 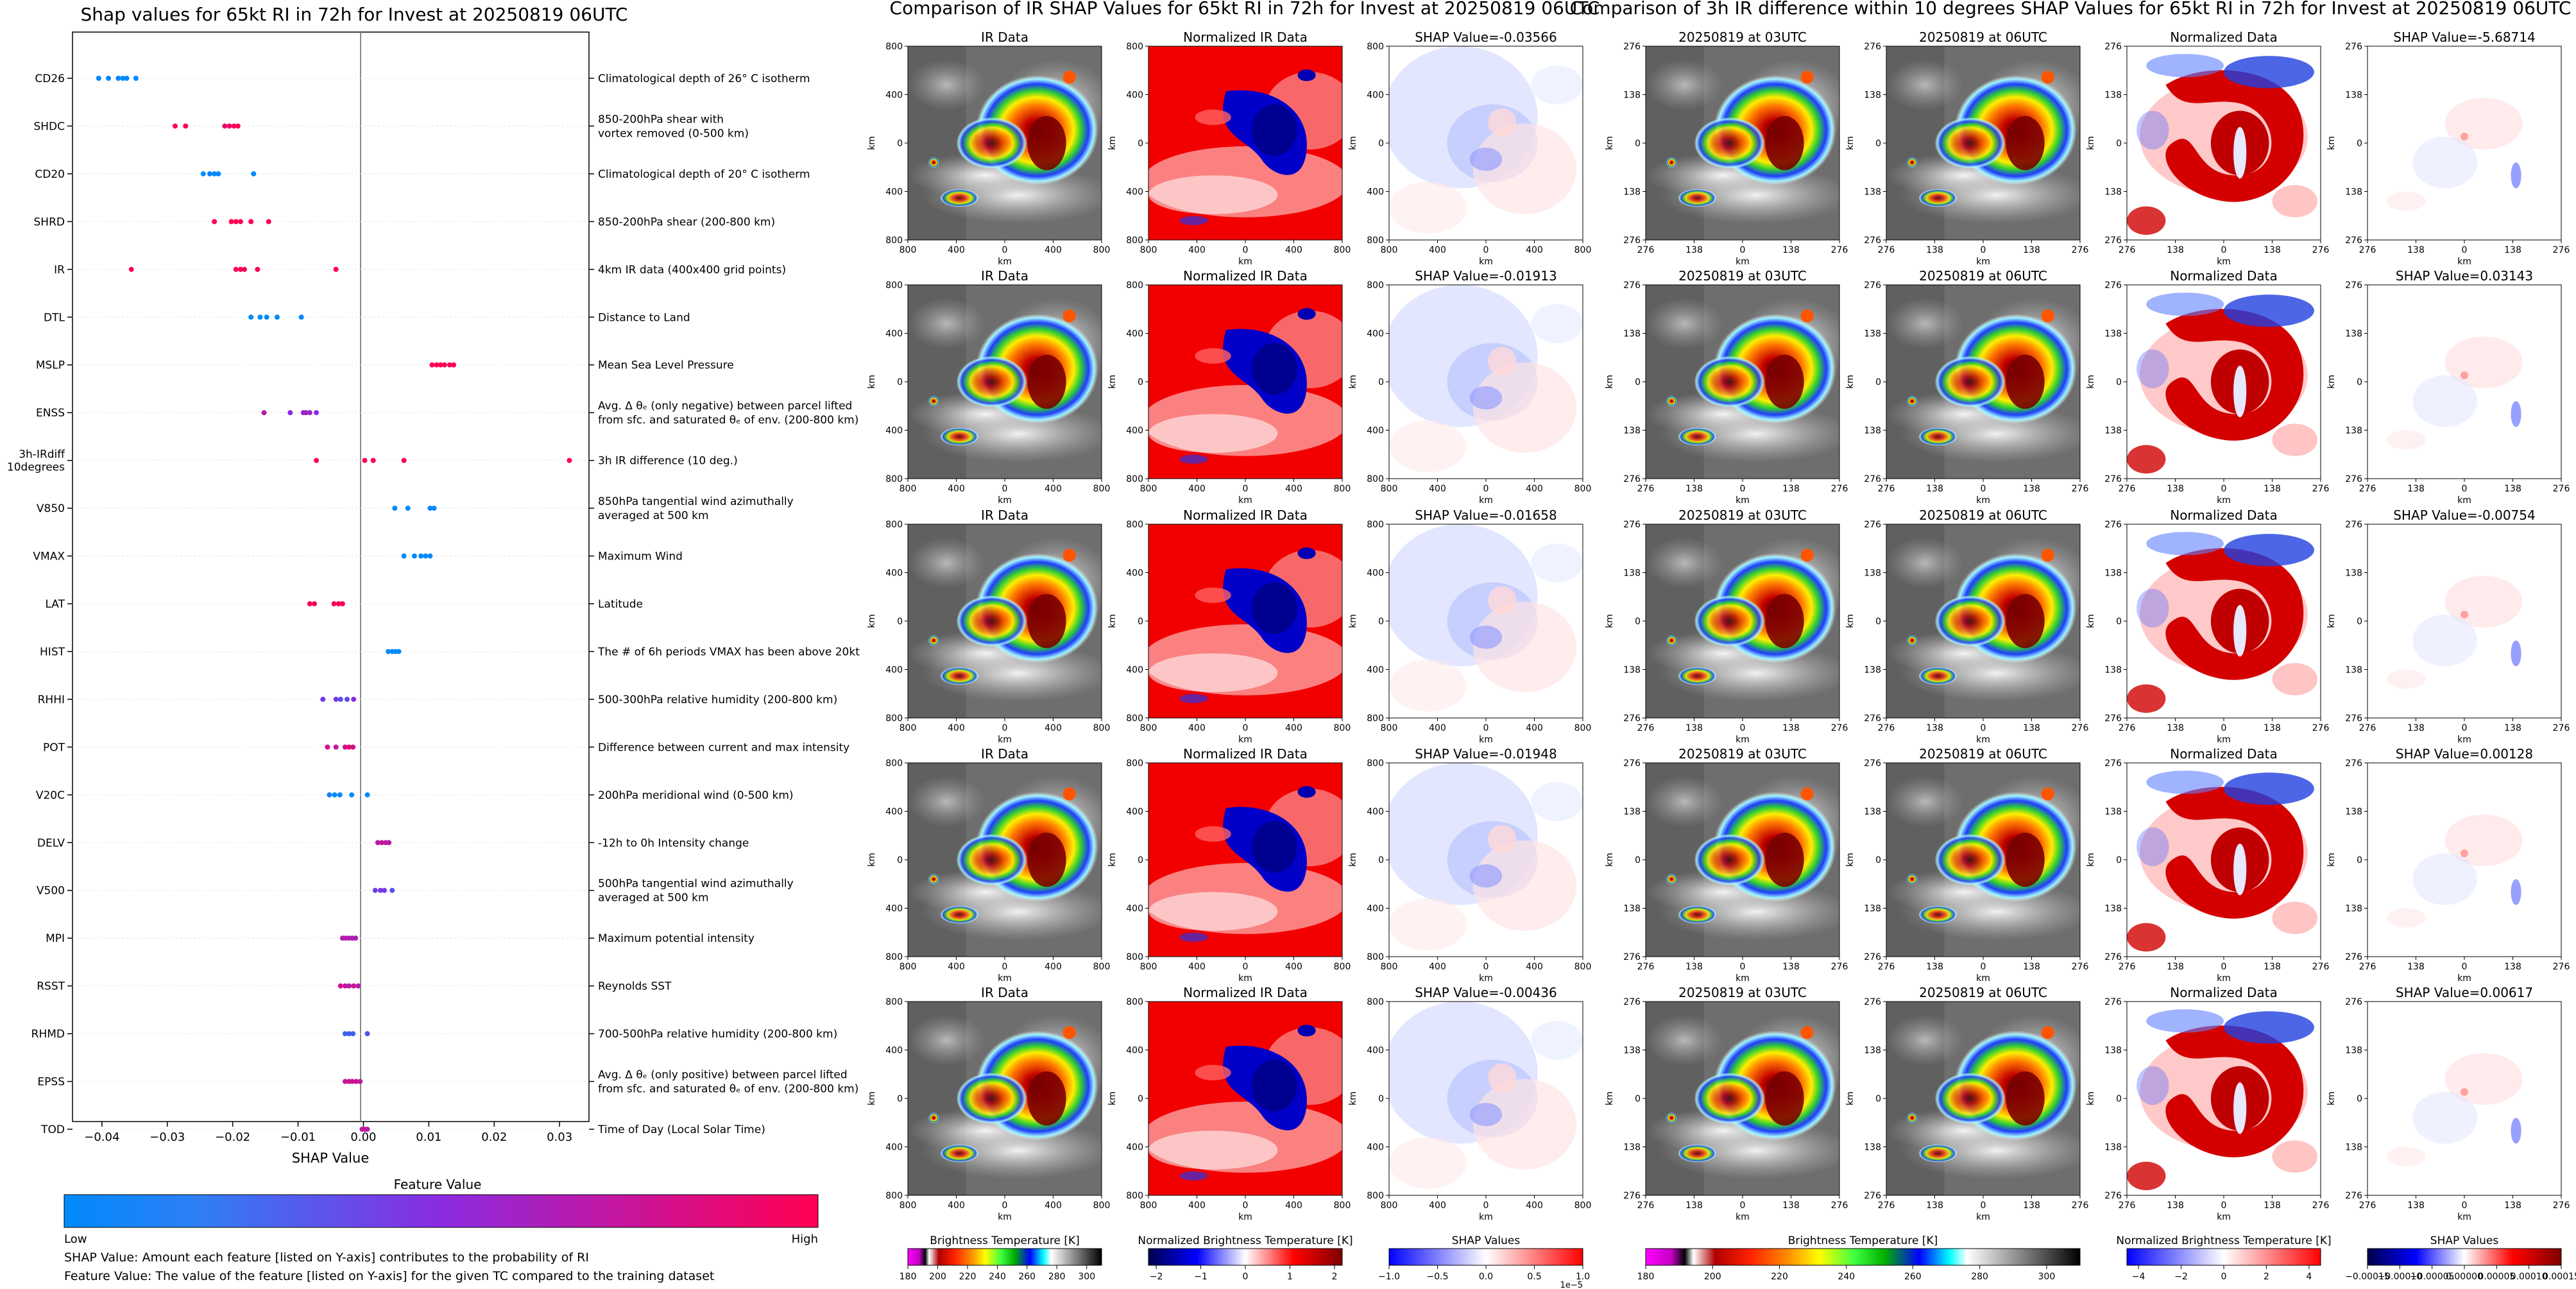 What do you see at coordinates (2224, 992) in the screenshot?
I see `subplot-title: Normalized Data` at bounding box center [2224, 992].